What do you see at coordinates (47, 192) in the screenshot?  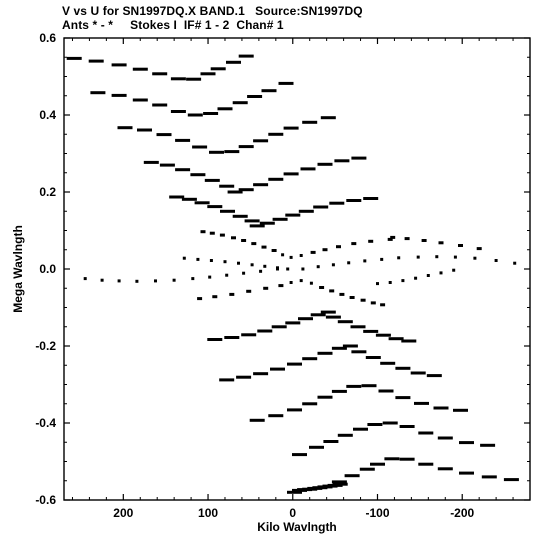 I see `y-tick-label: 0.2` at bounding box center [47, 192].